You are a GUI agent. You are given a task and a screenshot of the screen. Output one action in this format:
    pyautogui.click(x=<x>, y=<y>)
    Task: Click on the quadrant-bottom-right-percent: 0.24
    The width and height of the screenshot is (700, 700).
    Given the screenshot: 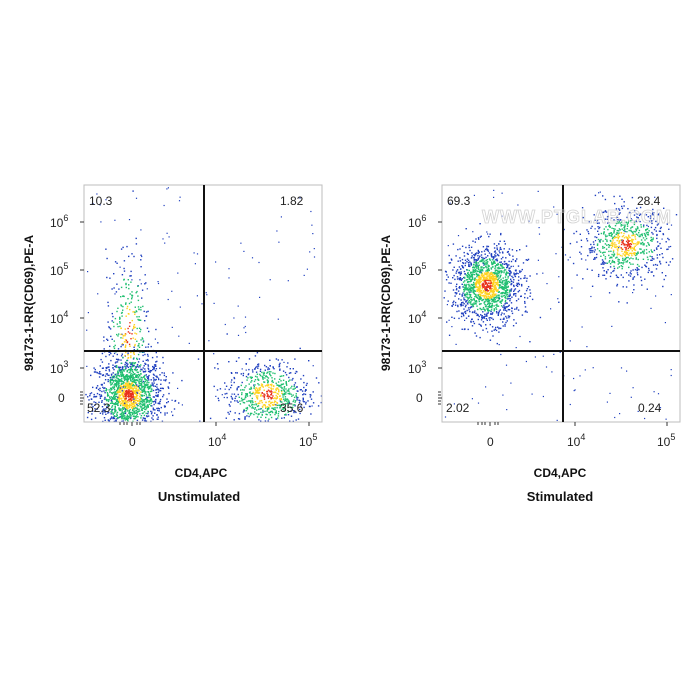 What is the action you would take?
    pyautogui.click(x=650, y=408)
    